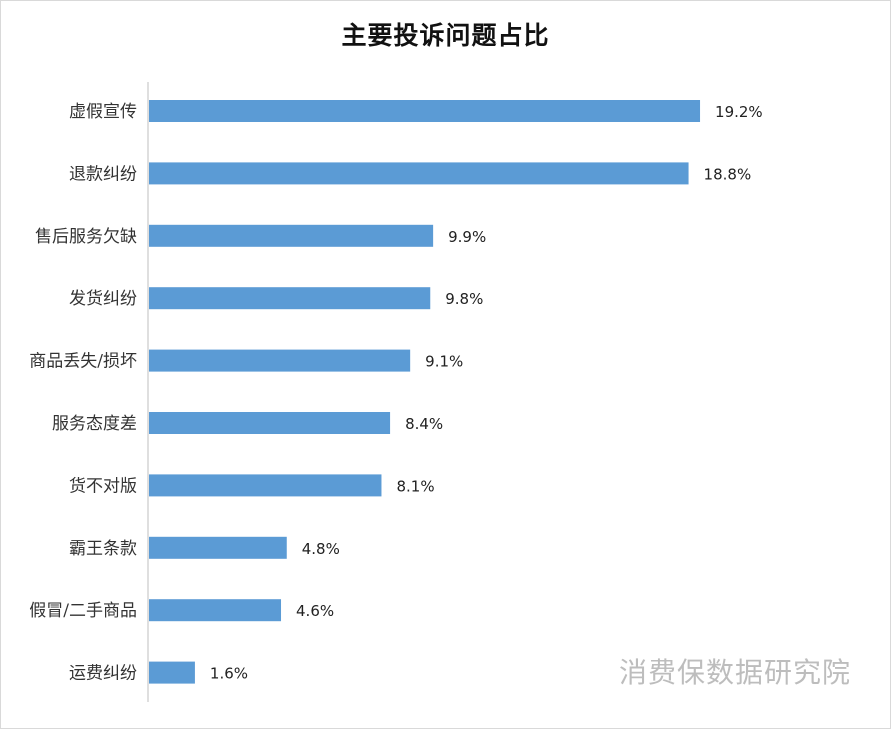  I want to click on value-label-9: 1.6%, so click(229, 674).